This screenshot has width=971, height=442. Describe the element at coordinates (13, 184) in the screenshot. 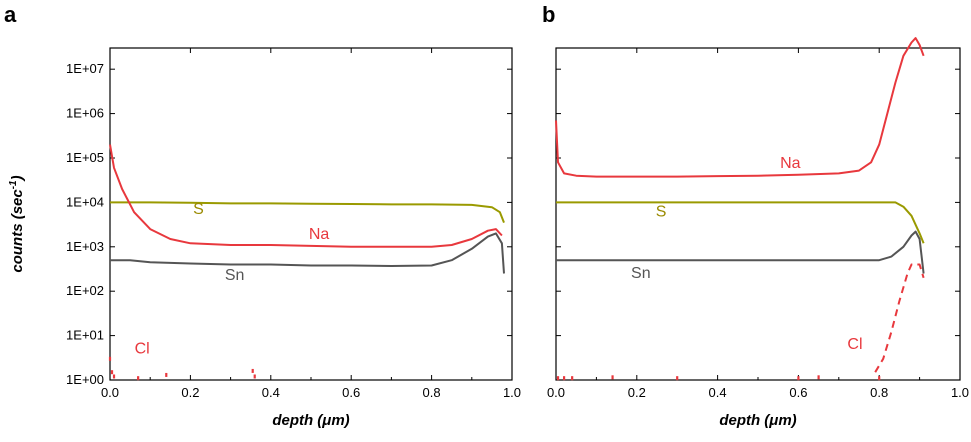

I see `y-axis-title-sup: -1` at that location.